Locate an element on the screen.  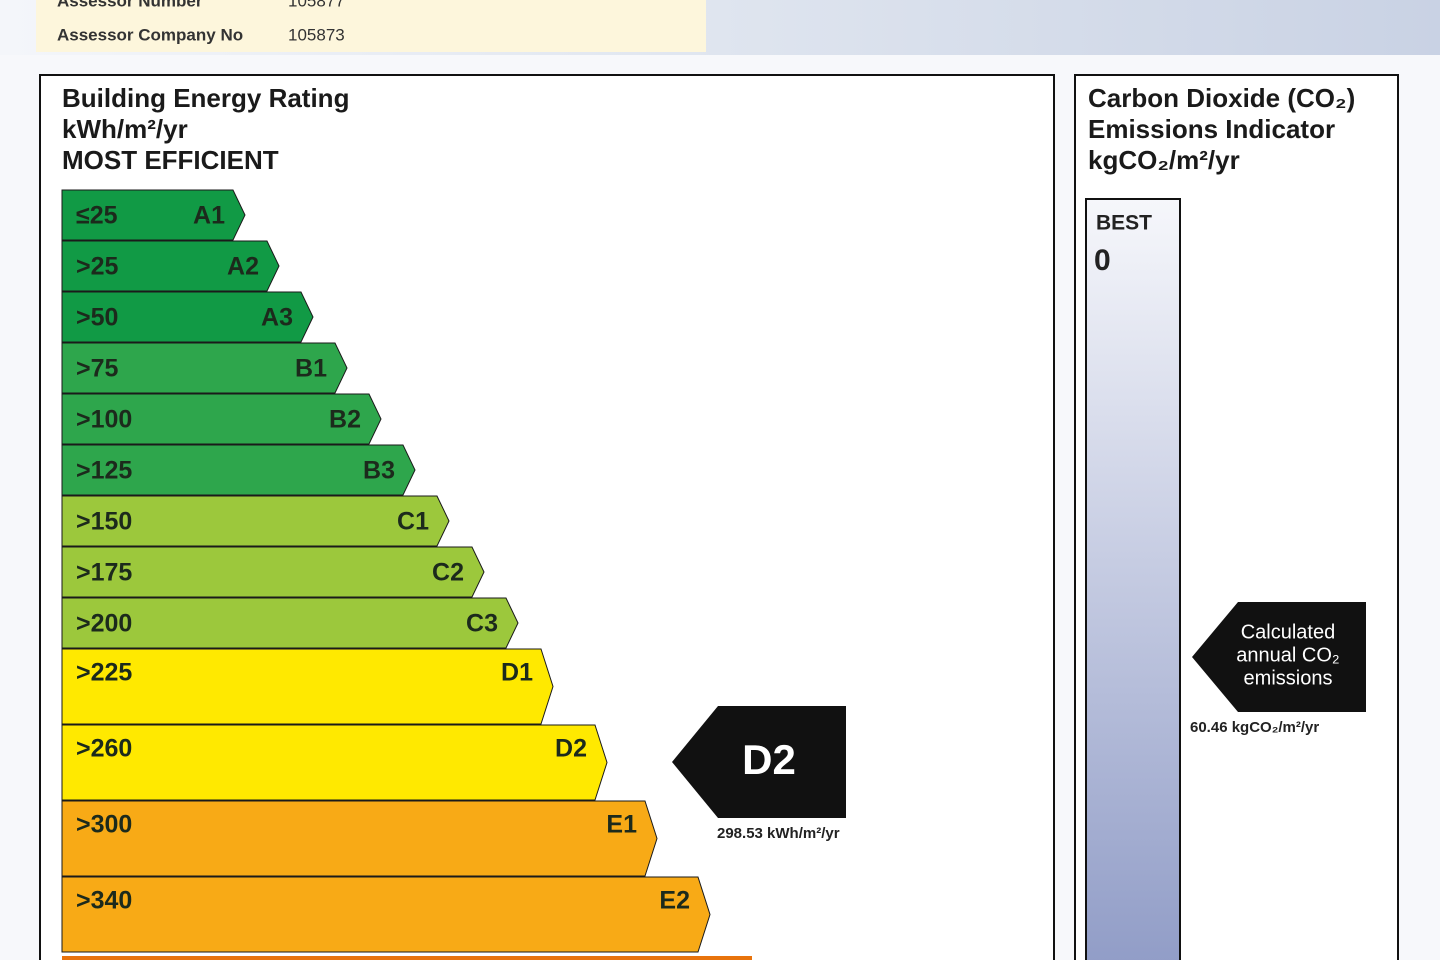
ber-title: kWh/m²/yr is located at coordinates (125, 129).